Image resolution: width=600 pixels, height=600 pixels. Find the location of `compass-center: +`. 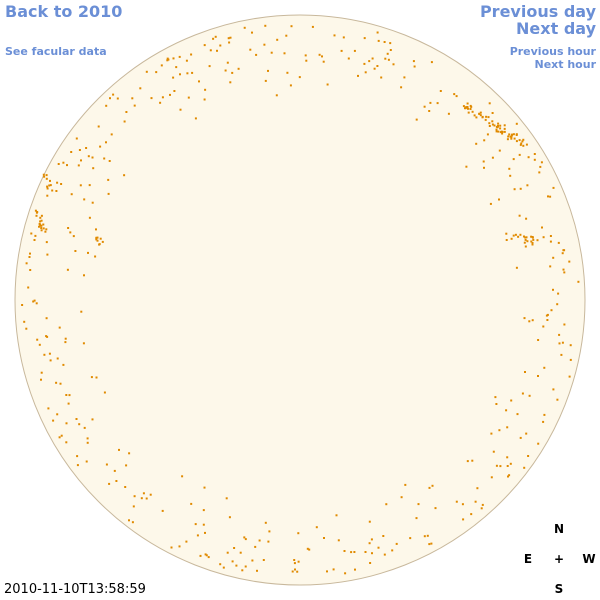

compass-center: + is located at coordinates (559, 559).